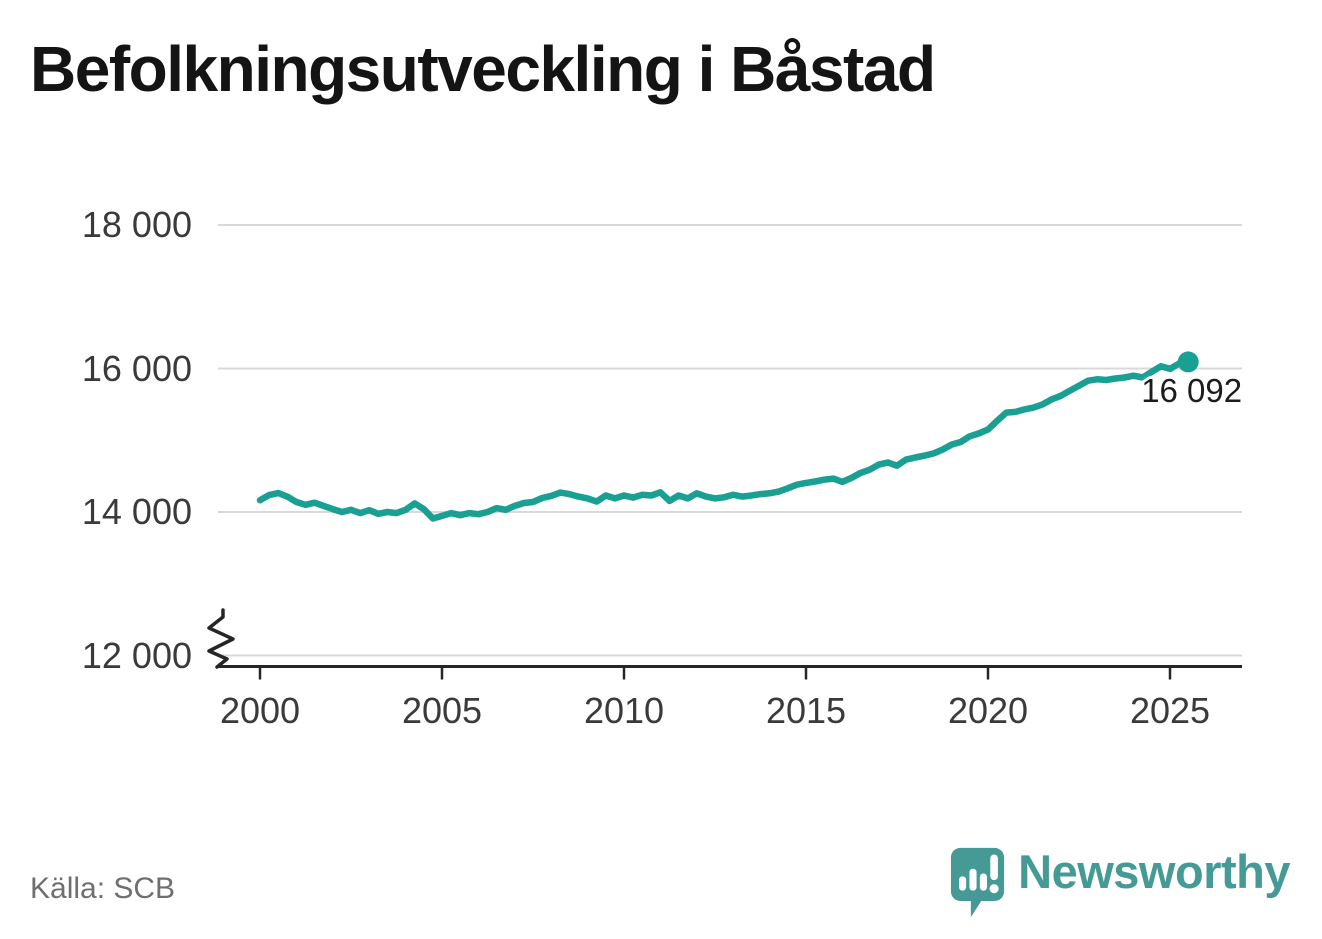 This screenshot has width=1322, height=939. Describe the element at coordinates (483, 69) in the screenshot. I see `page-title: Befolkningsutveckling i Båstad` at that location.